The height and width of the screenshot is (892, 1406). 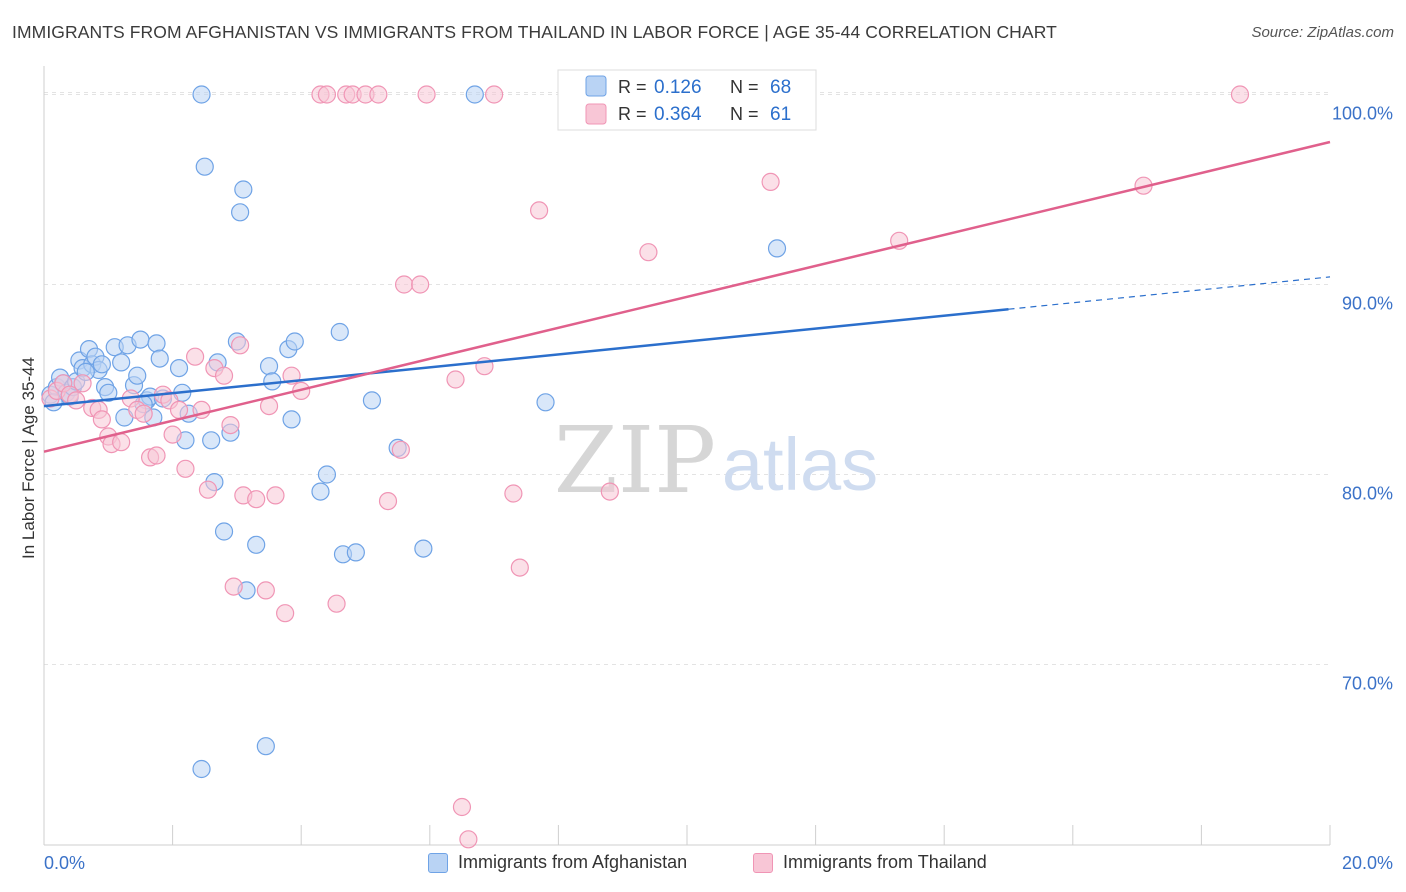 I want to click on legend-r-value-afghanistan: 0.126, so click(x=678, y=87).